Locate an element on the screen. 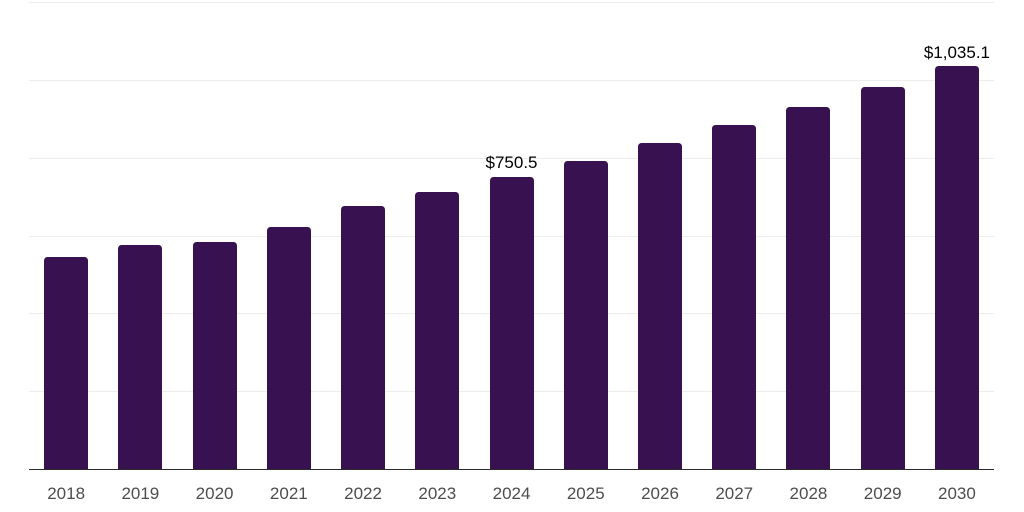 This screenshot has width=1024, height=512. x-axis-line is located at coordinates (511, 469).